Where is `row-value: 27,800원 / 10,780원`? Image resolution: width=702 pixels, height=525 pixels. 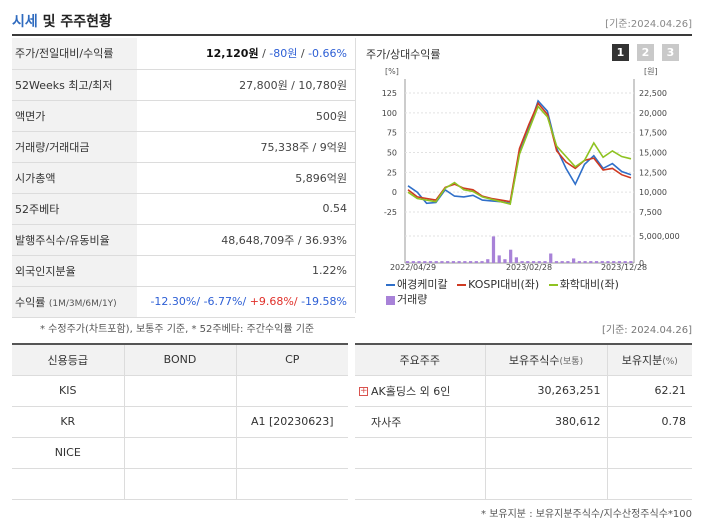 row-value: 27,800원 / 10,780원 is located at coordinates (246, 85).